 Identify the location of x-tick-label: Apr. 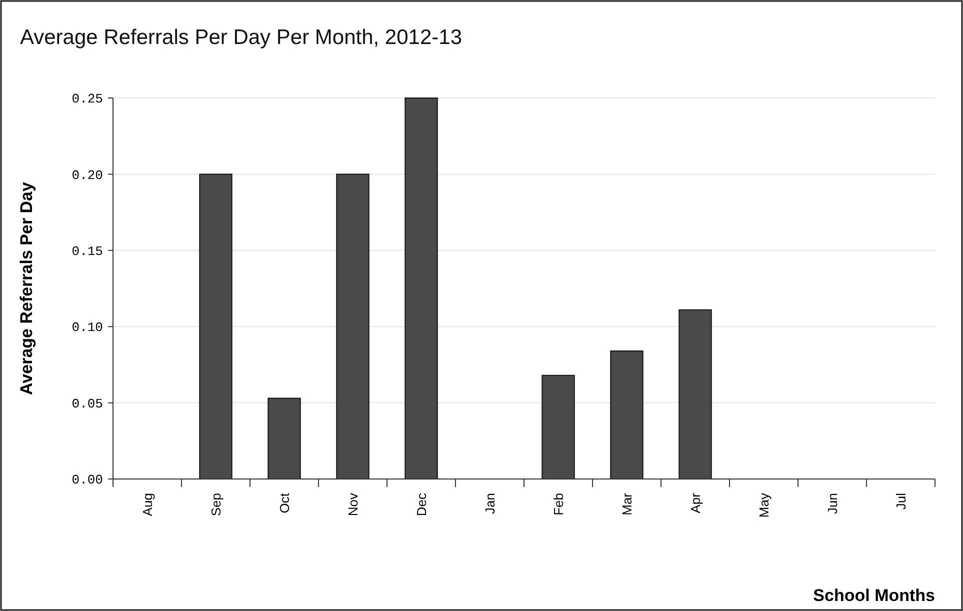
(695, 503).